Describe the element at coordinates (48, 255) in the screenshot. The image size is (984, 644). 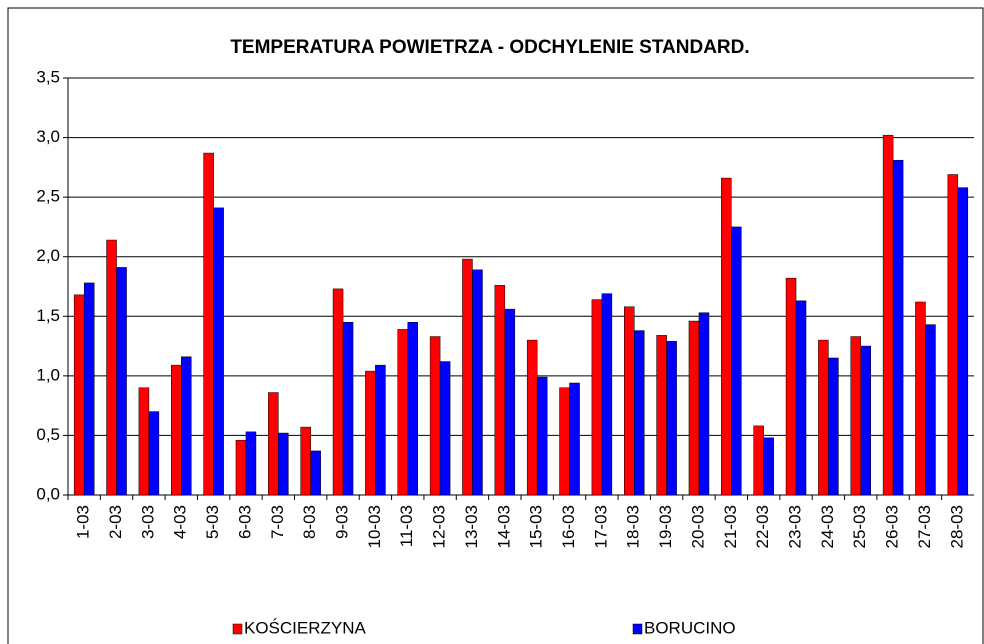
I see `y-tick-label: 2,0` at that location.